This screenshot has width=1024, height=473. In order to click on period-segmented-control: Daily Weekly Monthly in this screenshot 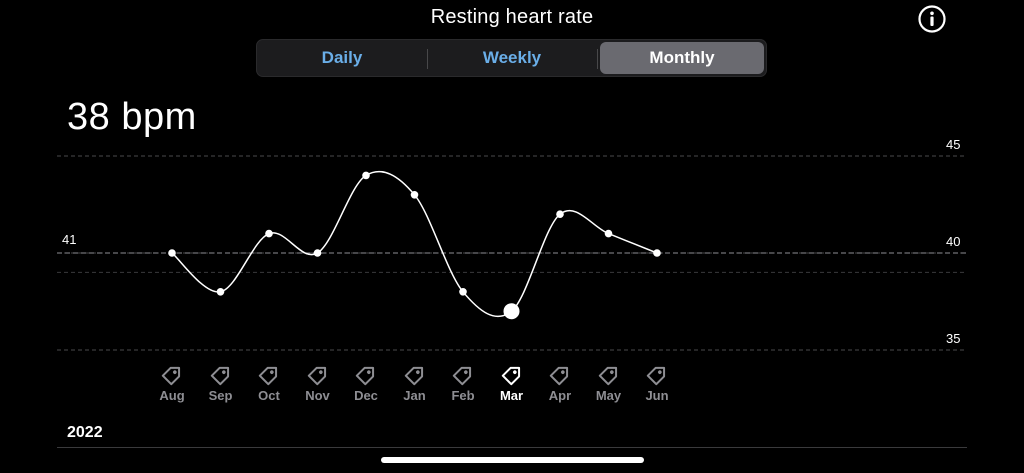, I will do `click(511, 58)`.